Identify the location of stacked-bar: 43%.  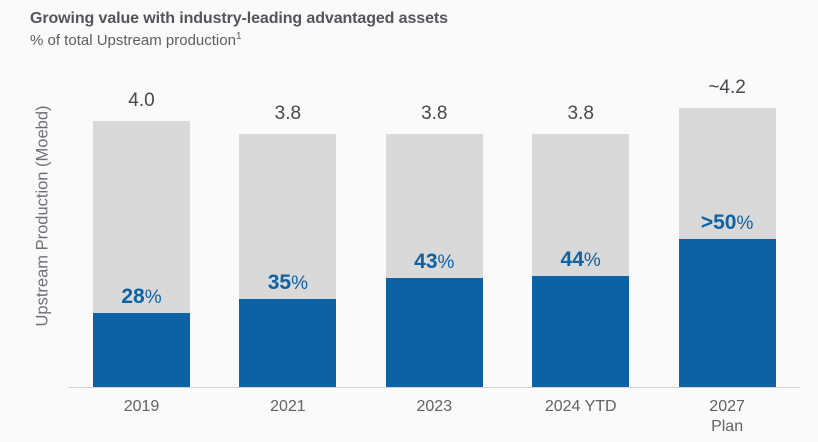
(434, 260).